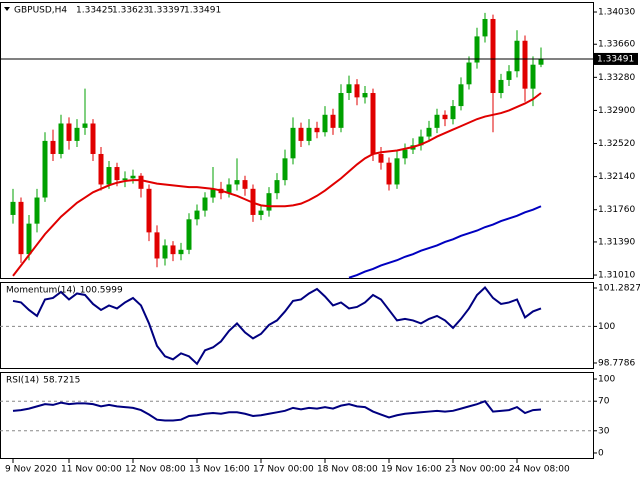 The height and width of the screenshot is (480, 640). What do you see at coordinates (202, 11) in the screenshot?
I see `close-value: 1.33491` at bounding box center [202, 11].